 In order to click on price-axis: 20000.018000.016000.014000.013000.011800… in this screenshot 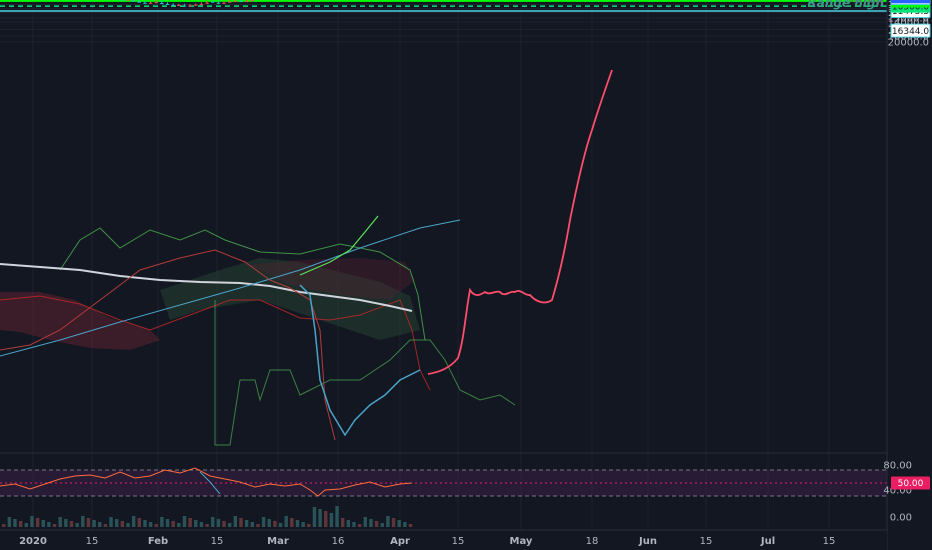, I will do `click(907, 275)`.